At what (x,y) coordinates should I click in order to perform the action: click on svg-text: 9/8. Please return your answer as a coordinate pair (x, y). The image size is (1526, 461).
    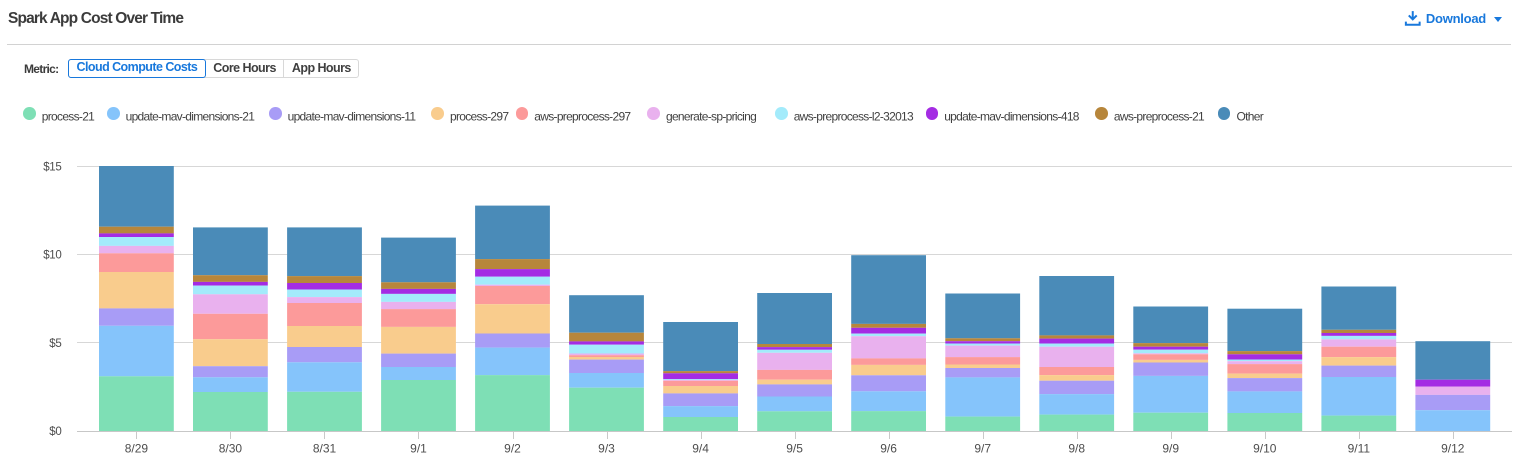
    Looking at the image, I should click on (1076, 449).